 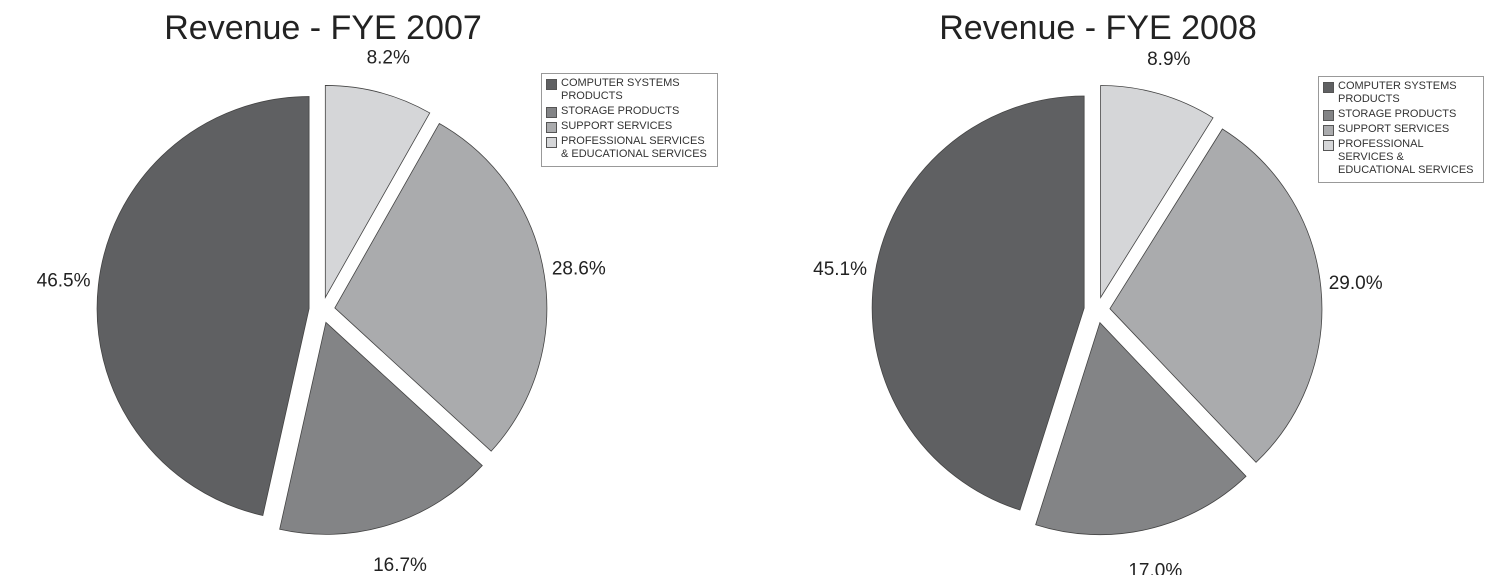 I want to click on data-label: 29.0%, so click(x=1356, y=283).